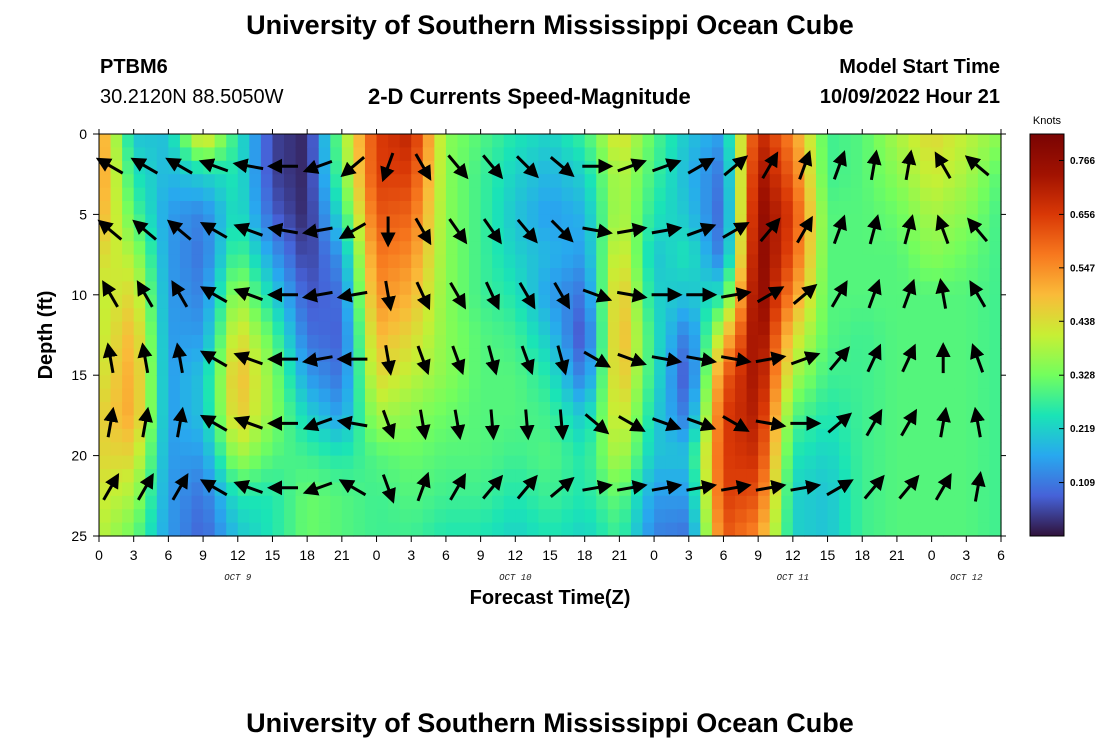 The width and height of the screenshot is (1100, 750). I want to click on plot-title: 2-D Currents Speed-Magnitude, so click(529, 96).